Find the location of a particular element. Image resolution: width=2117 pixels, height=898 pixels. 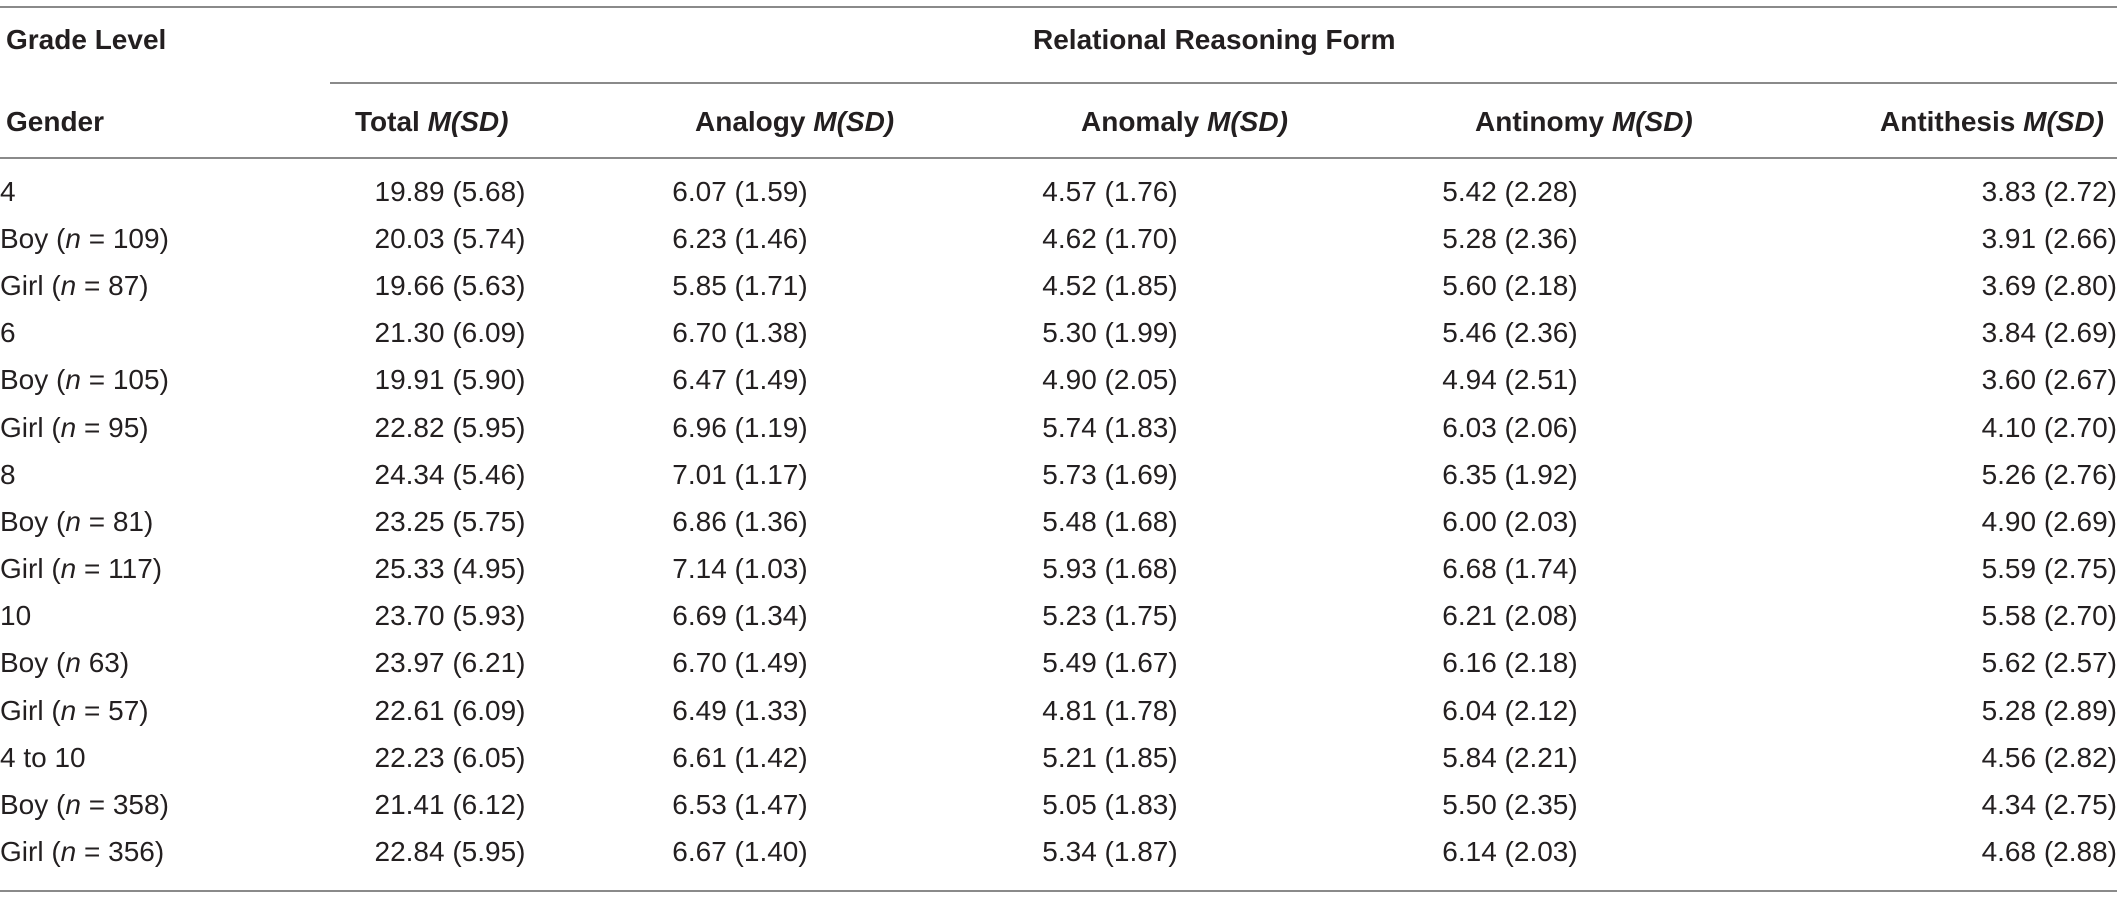

table-cell: 23.70 (5.93) is located at coordinates (450, 616).